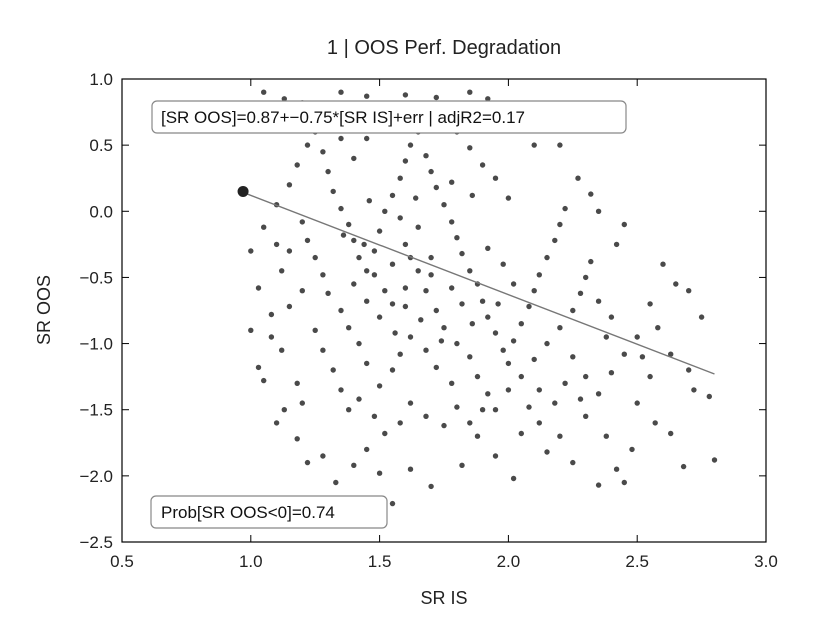 Image resolution: width=820 pixels, height=635 pixels. I want to click on x-tick-label: 3.0, so click(766, 561).